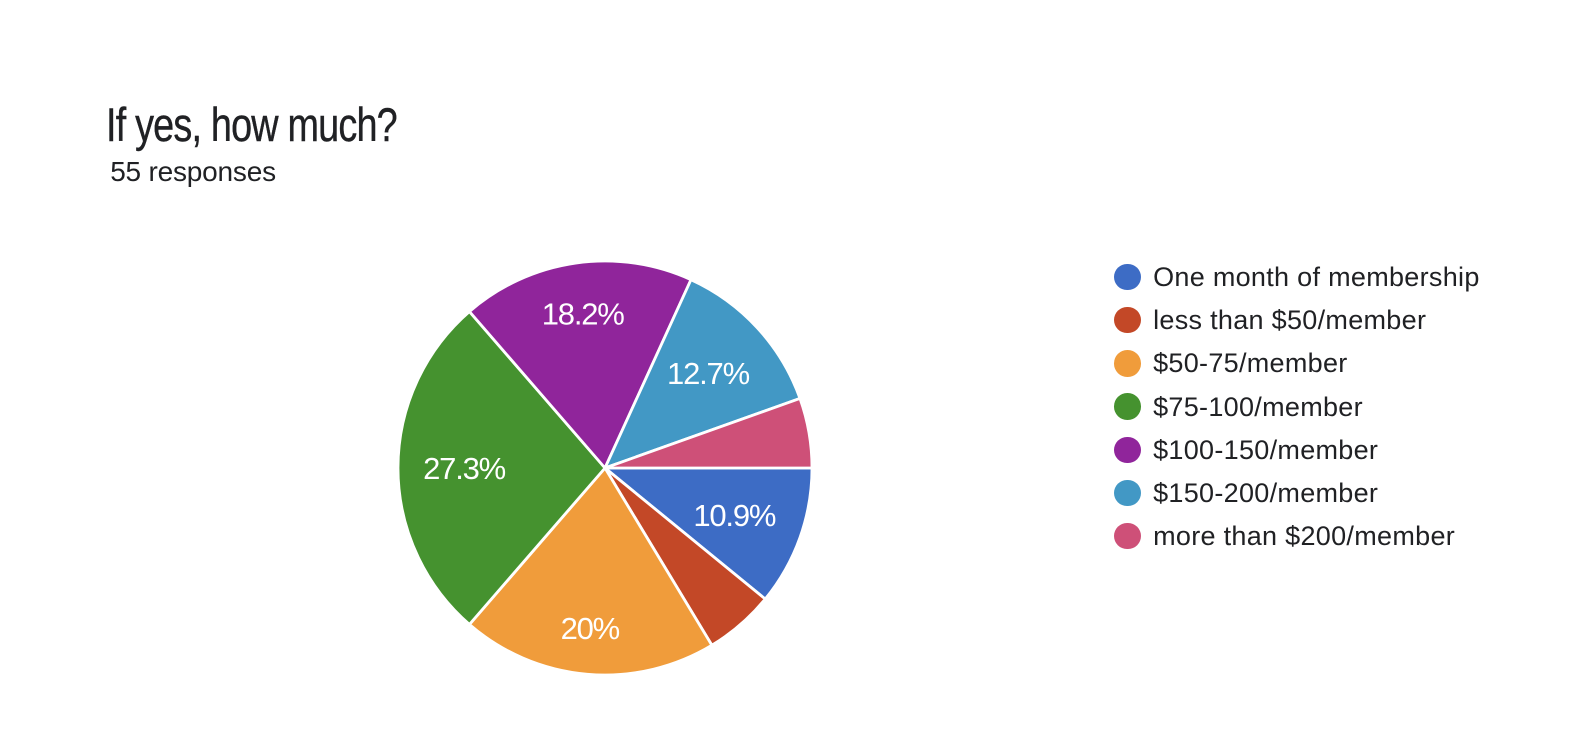 This screenshot has width=1596, height=748. What do you see at coordinates (708, 373) in the screenshot?
I see `svg-text: 12.7%` at bounding box center [708, 373].